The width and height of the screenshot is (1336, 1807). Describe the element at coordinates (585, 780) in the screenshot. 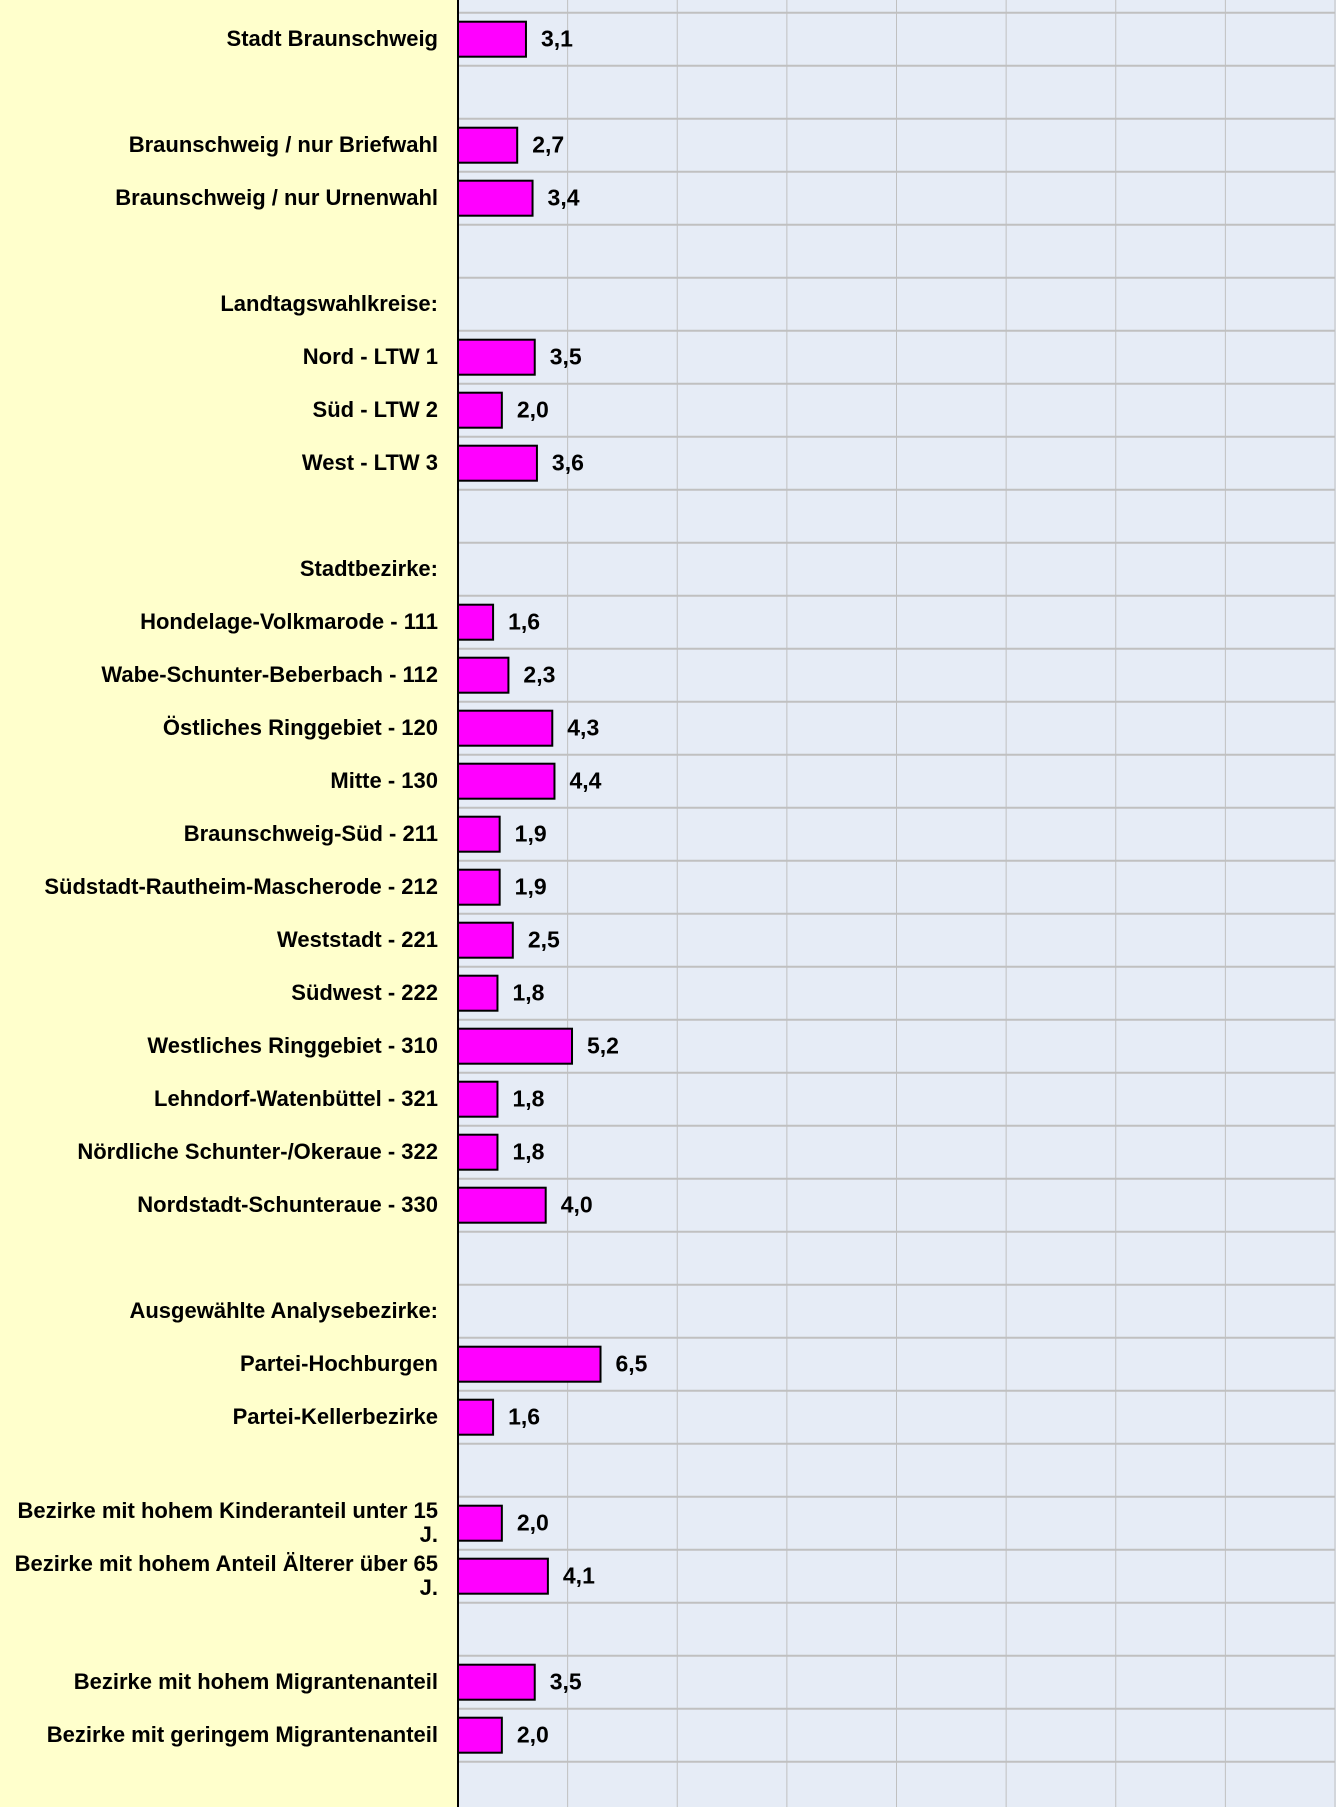

I see `value-label: 4,4` at that location.